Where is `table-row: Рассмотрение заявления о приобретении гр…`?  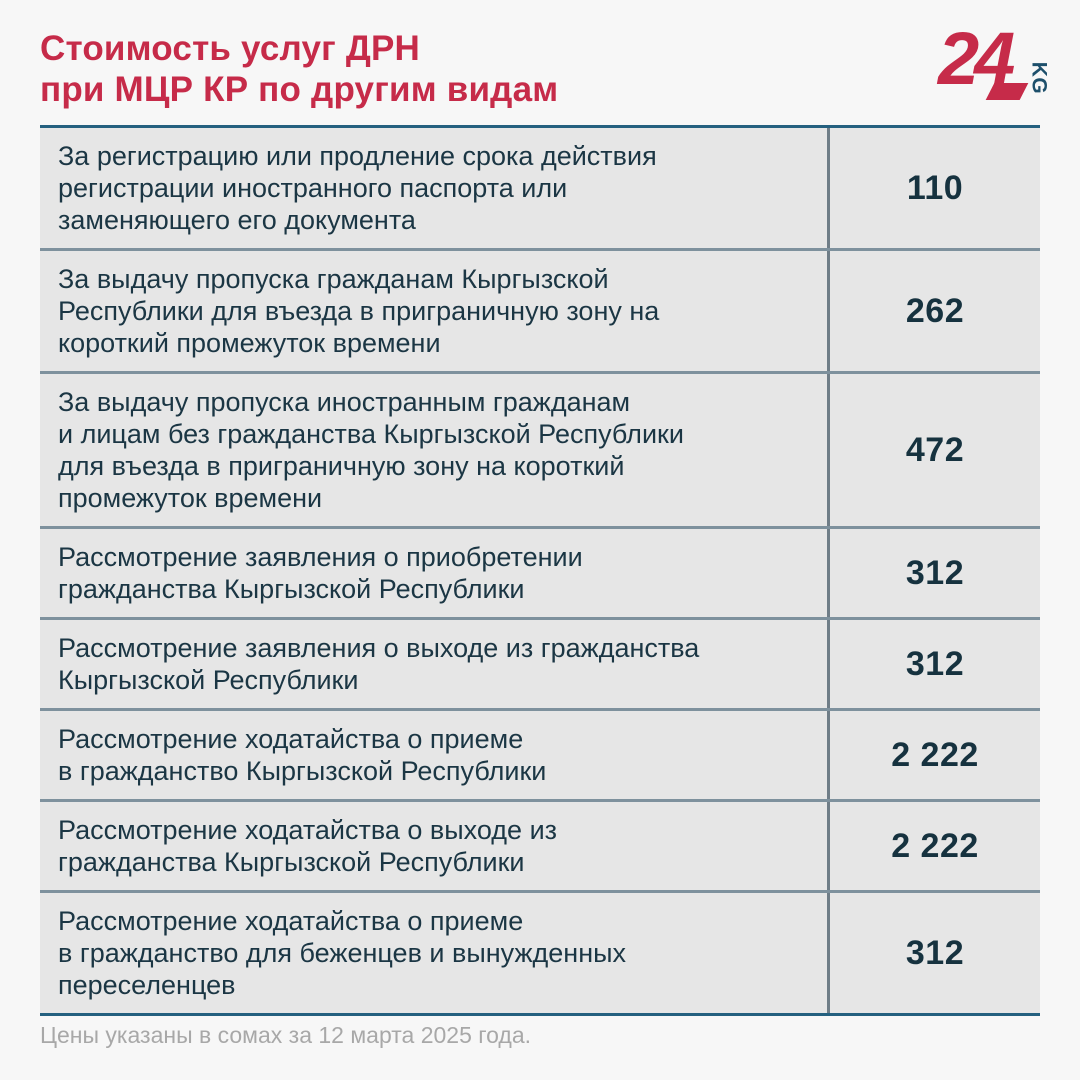 table-row: Рассмотрение заявления о приобретении гр… is located at coordinates (540, 571).